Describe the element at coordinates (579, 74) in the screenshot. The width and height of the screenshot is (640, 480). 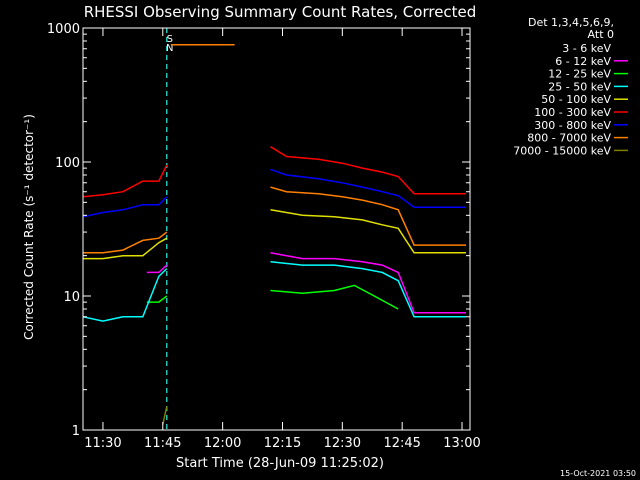
I see `legend-label: 12 - 25 keV` at that location.